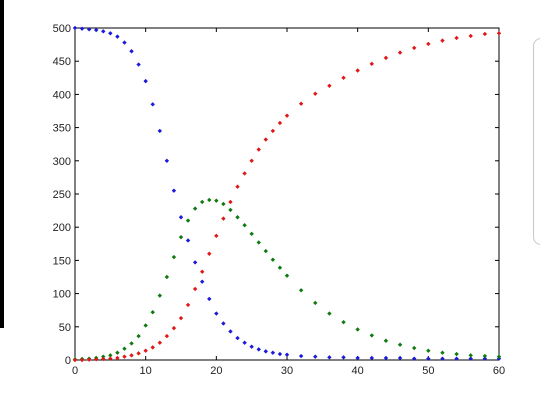  I want to click on y-tick-label: 300, so click(62, 162).